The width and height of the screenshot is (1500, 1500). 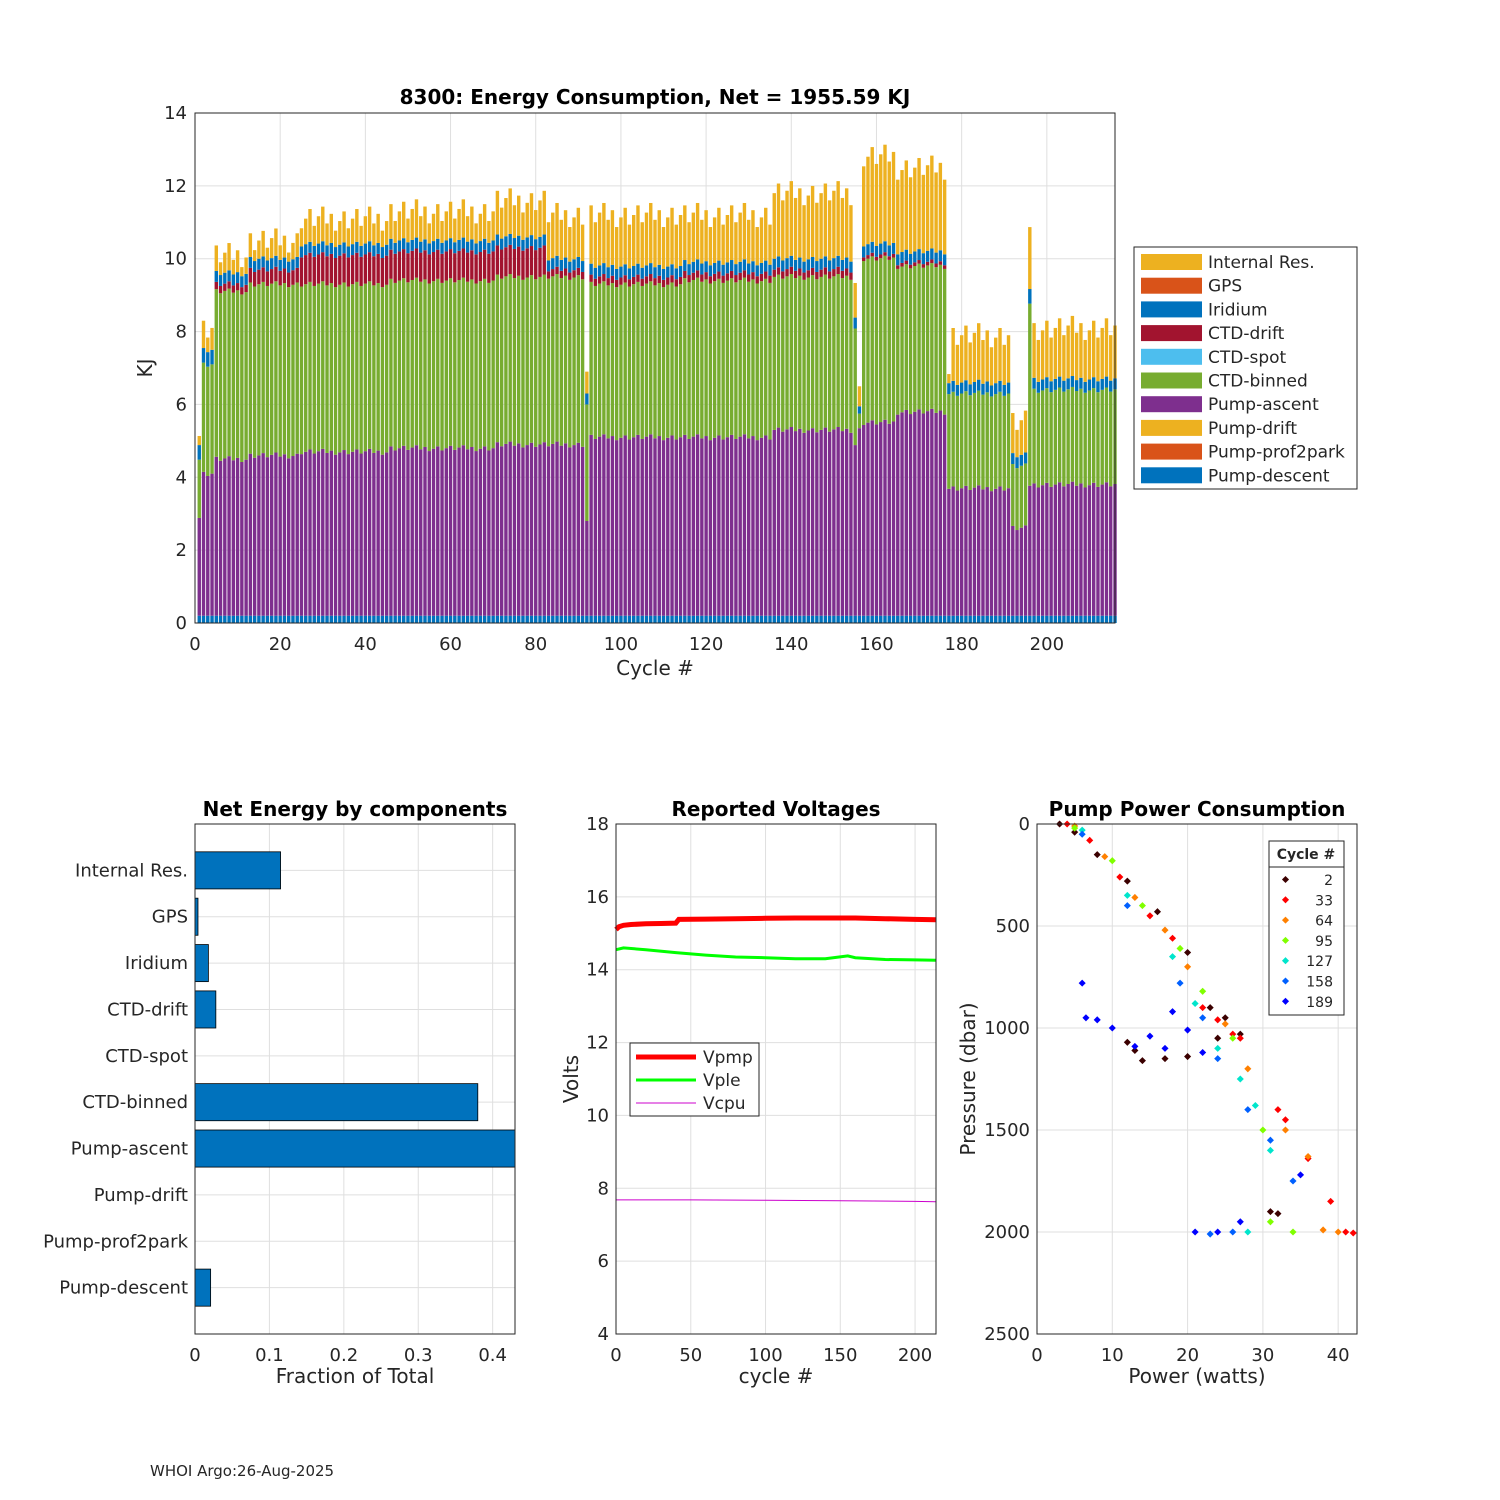 What do you see at coordinates (1171, 285) in the screenshot?
I see `energy-legend-swatch` at bounding box center [1171, 285].